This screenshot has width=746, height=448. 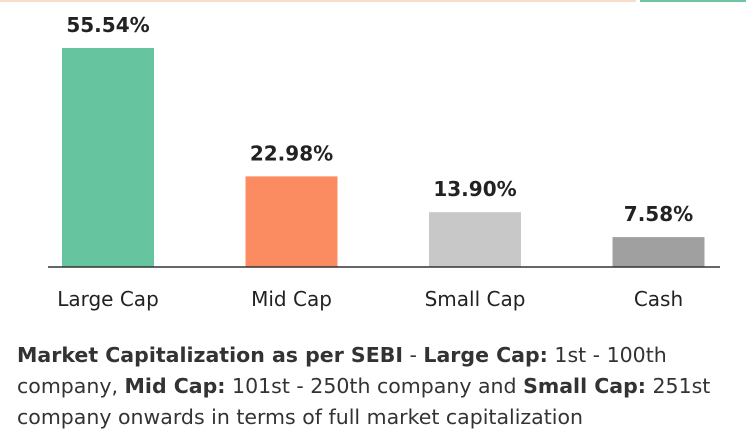 I want to click on category-label-mid-cap: Mid Cap, so click(x=291, y=299).